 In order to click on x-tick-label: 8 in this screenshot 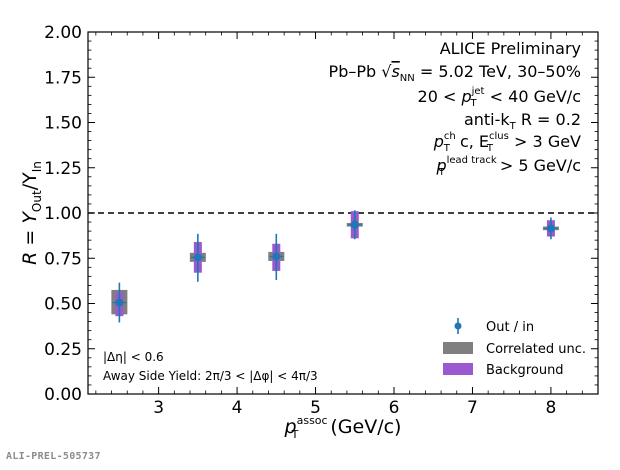, I will do `click(551, 408)`.